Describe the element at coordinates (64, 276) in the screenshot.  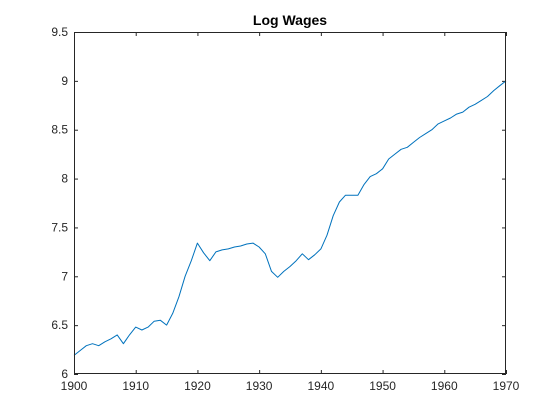
I see `y-tick-label: 7` at that location.